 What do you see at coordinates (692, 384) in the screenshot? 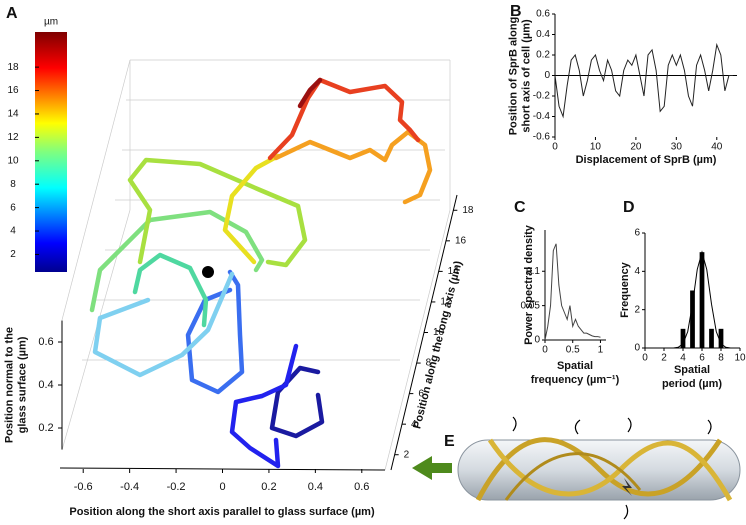
I see `axis-label: period (µm)` at bounding box center [692, 384].